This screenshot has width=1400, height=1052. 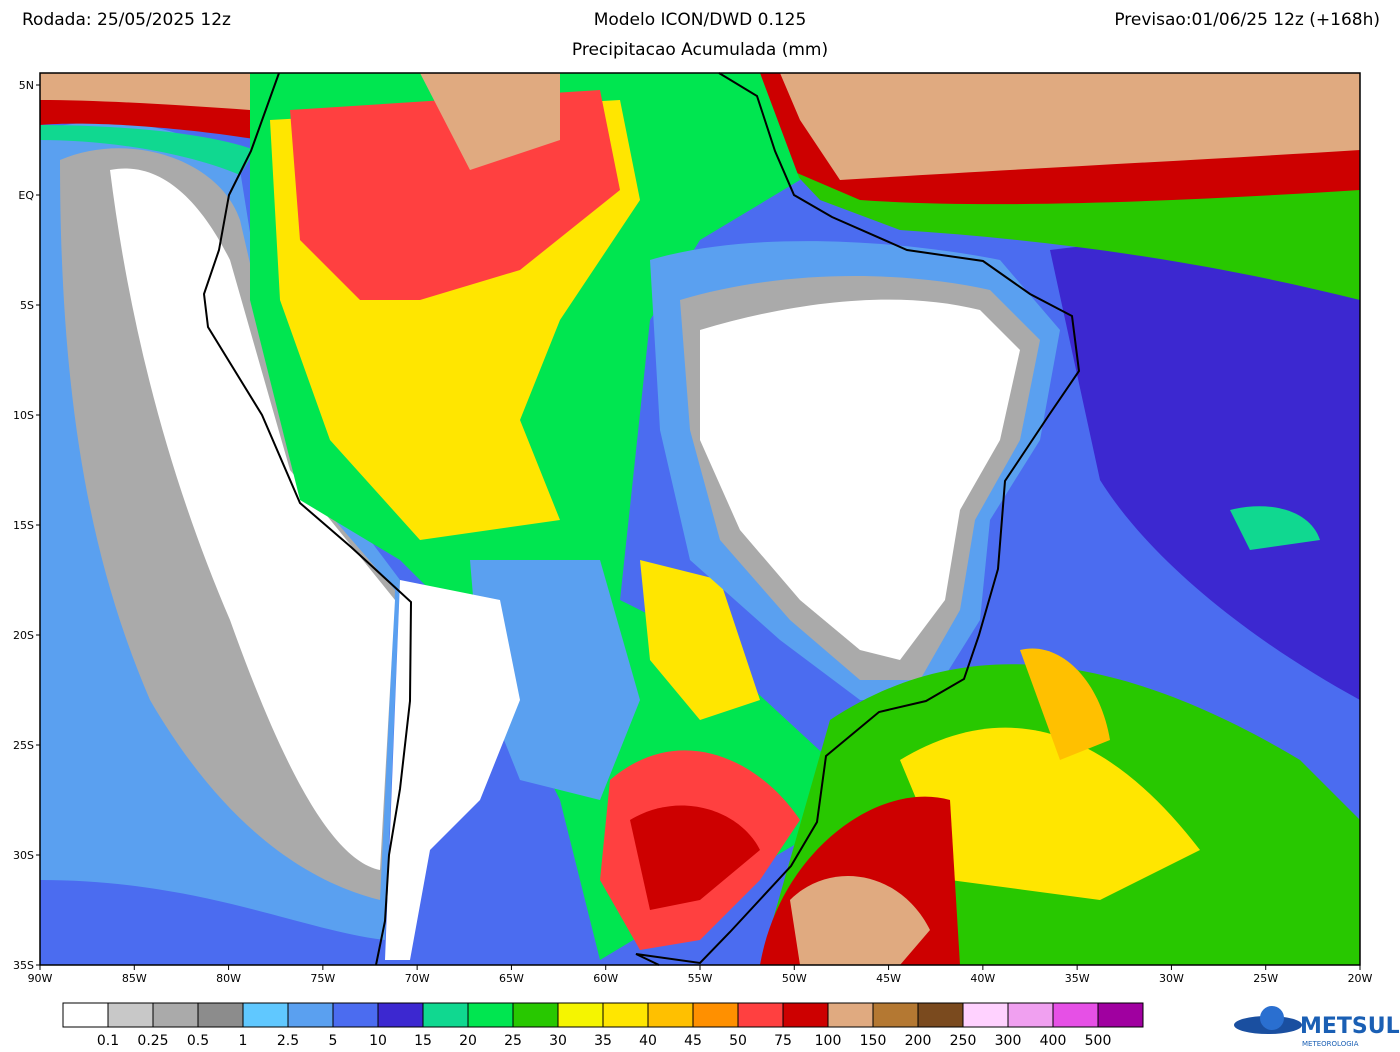 What do you see at coordinates (1265, 978) in the screenshot?
I see `lon-label: 25W` at bounding box center [1265, 978].